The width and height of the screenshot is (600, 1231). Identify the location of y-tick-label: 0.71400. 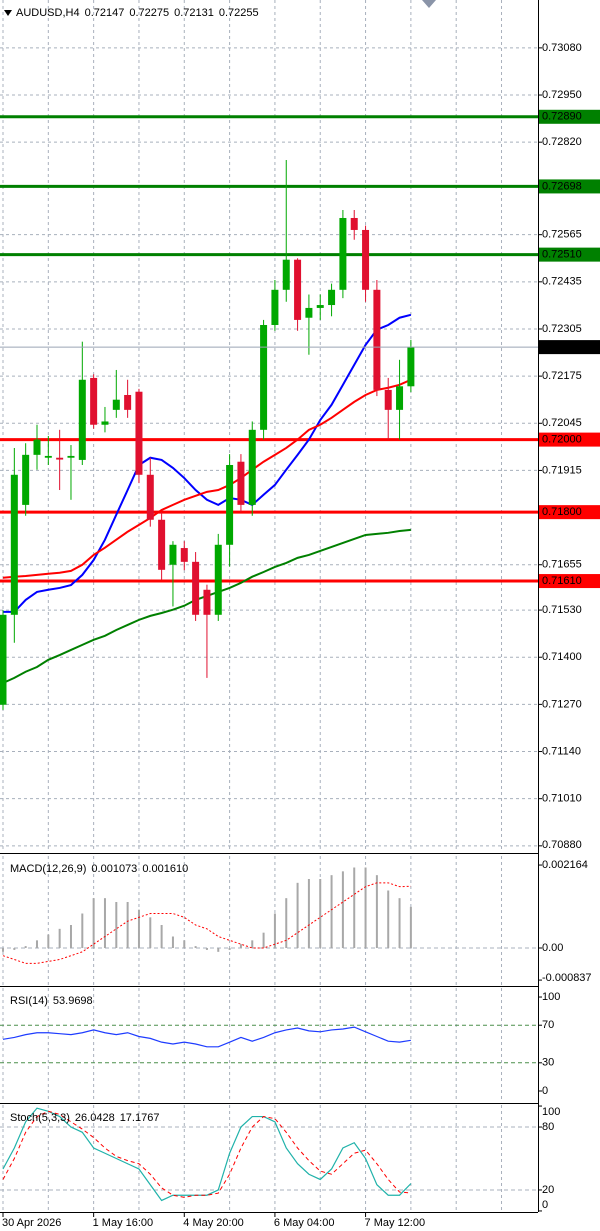
(562, 657).